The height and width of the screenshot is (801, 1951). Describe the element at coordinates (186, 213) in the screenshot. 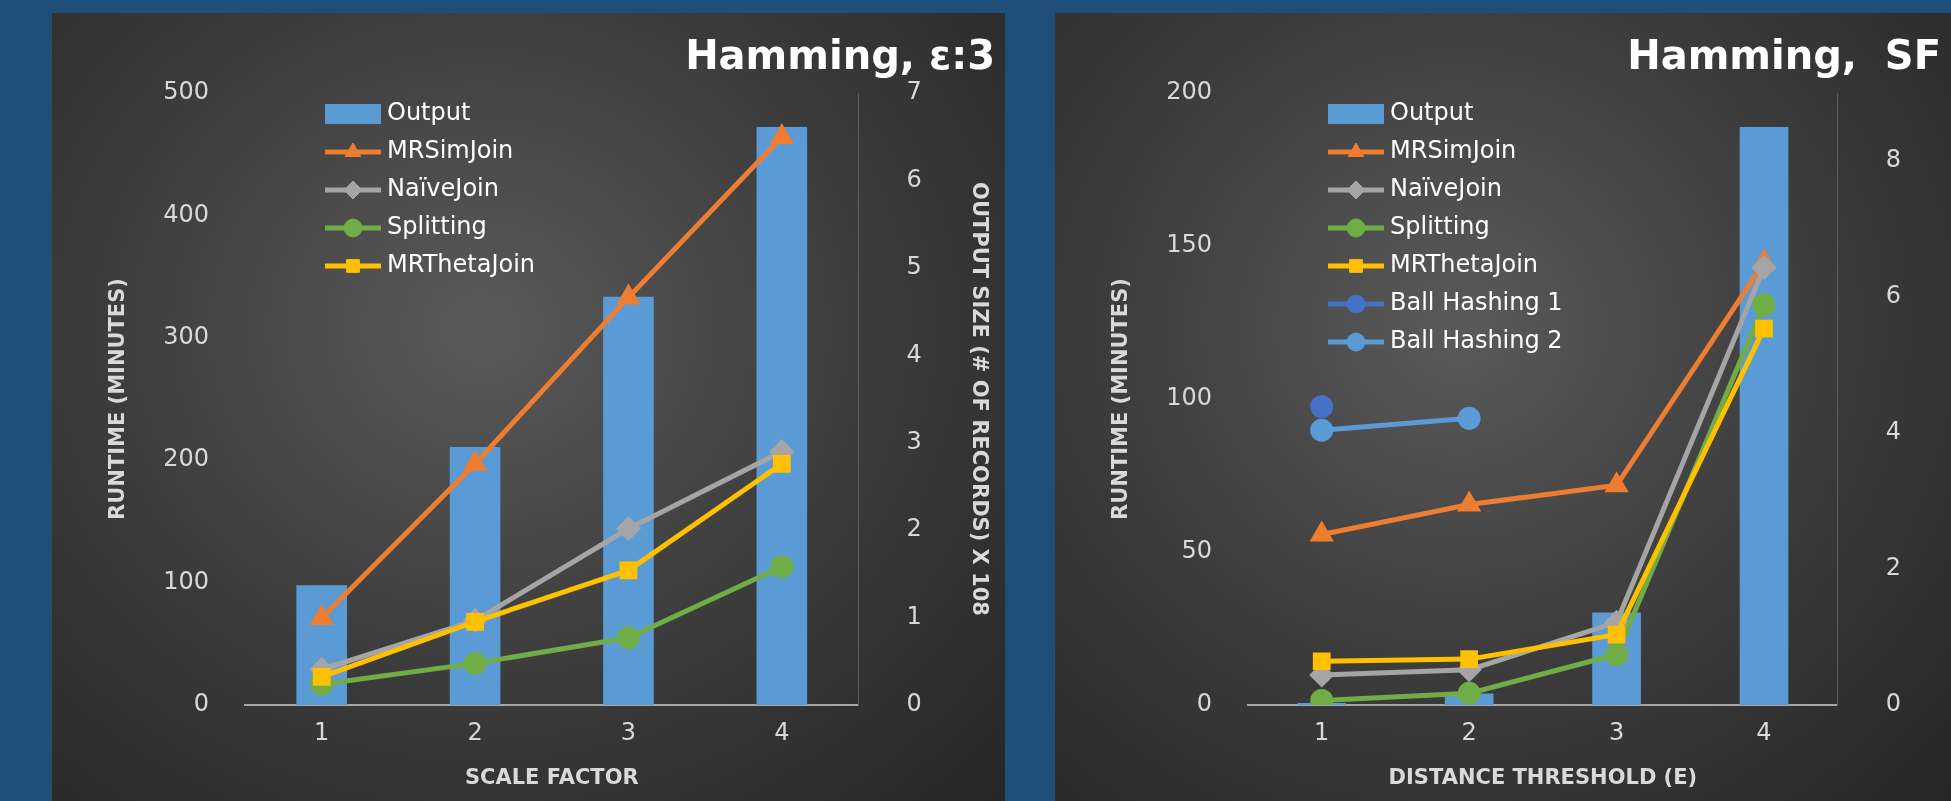

I see `y-tick-label: 400` at that location.